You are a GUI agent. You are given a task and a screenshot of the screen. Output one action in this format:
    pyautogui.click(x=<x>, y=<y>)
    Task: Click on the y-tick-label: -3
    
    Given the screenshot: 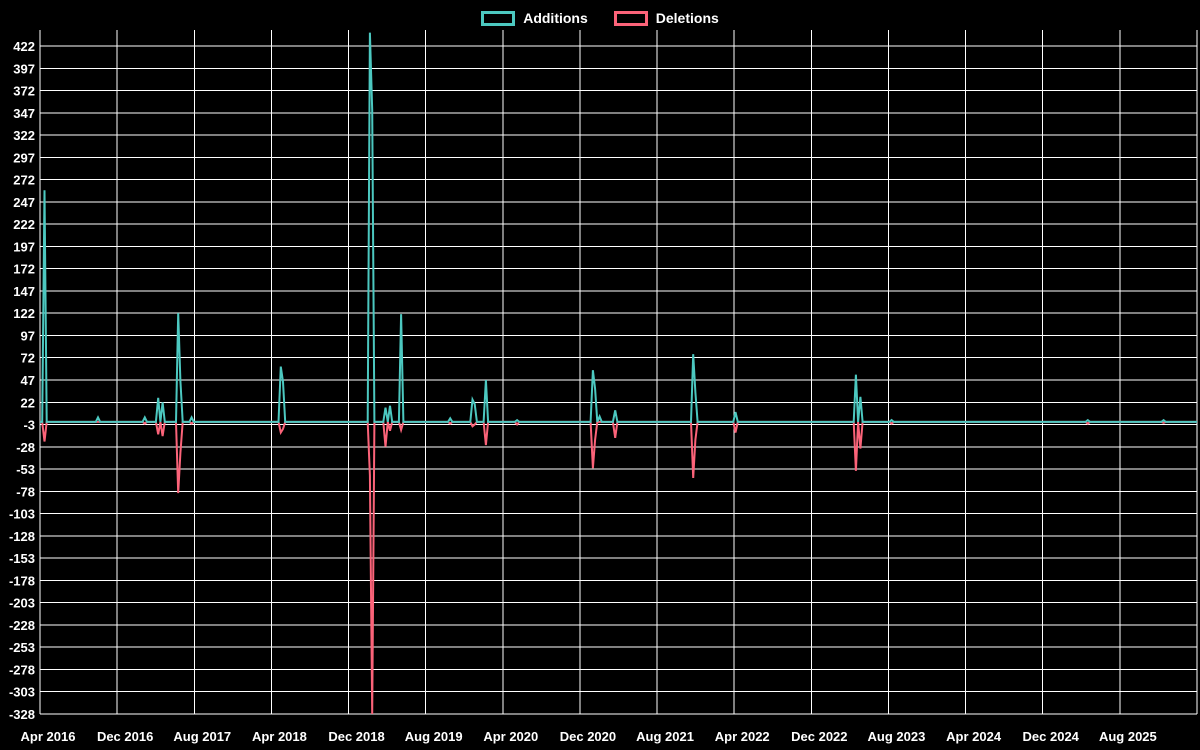 What is the action you would take?
    pyautogui.click(x=29, y=425)
    